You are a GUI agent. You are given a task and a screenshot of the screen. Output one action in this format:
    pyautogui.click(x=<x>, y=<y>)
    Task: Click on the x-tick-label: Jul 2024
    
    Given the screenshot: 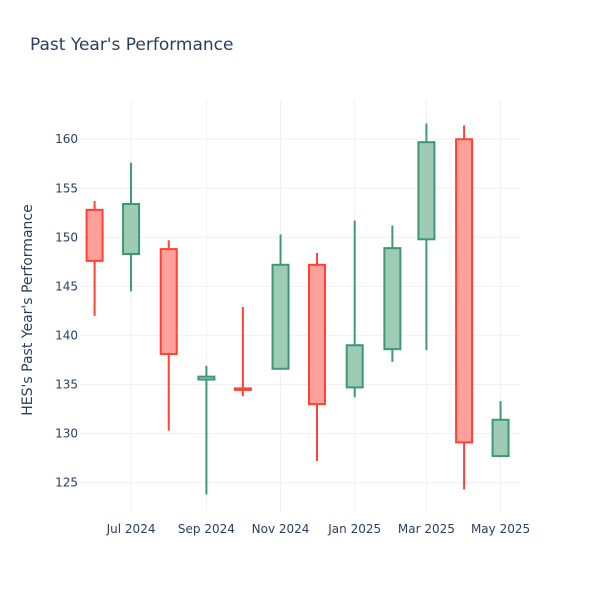 What is the action you would take?
    pyautogui.click(x=131, y=529)
    